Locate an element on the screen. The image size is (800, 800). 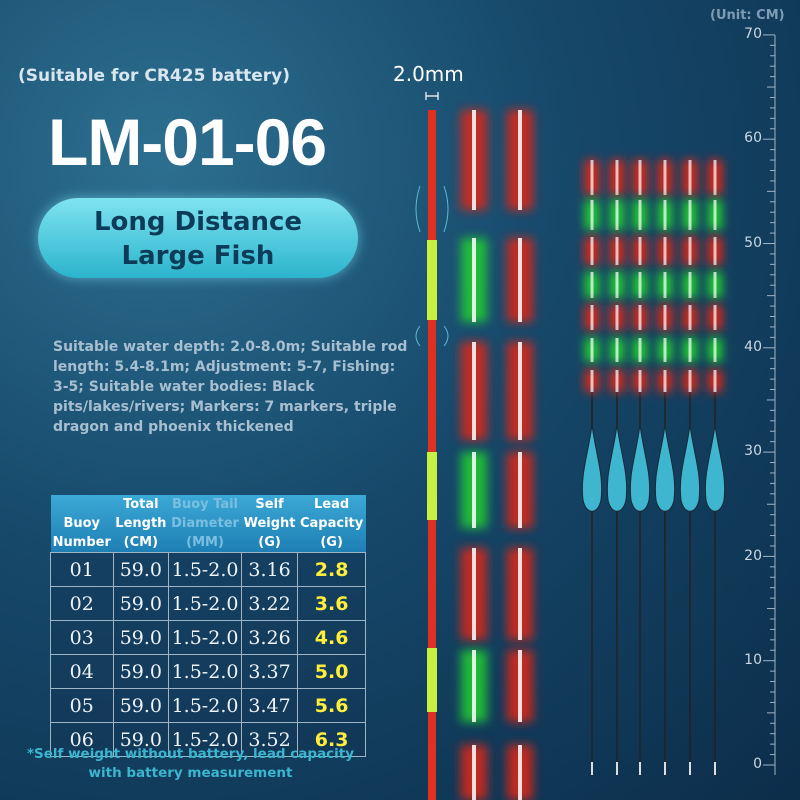
model-title: LM-01-06 is located at coordinates (187, 142).